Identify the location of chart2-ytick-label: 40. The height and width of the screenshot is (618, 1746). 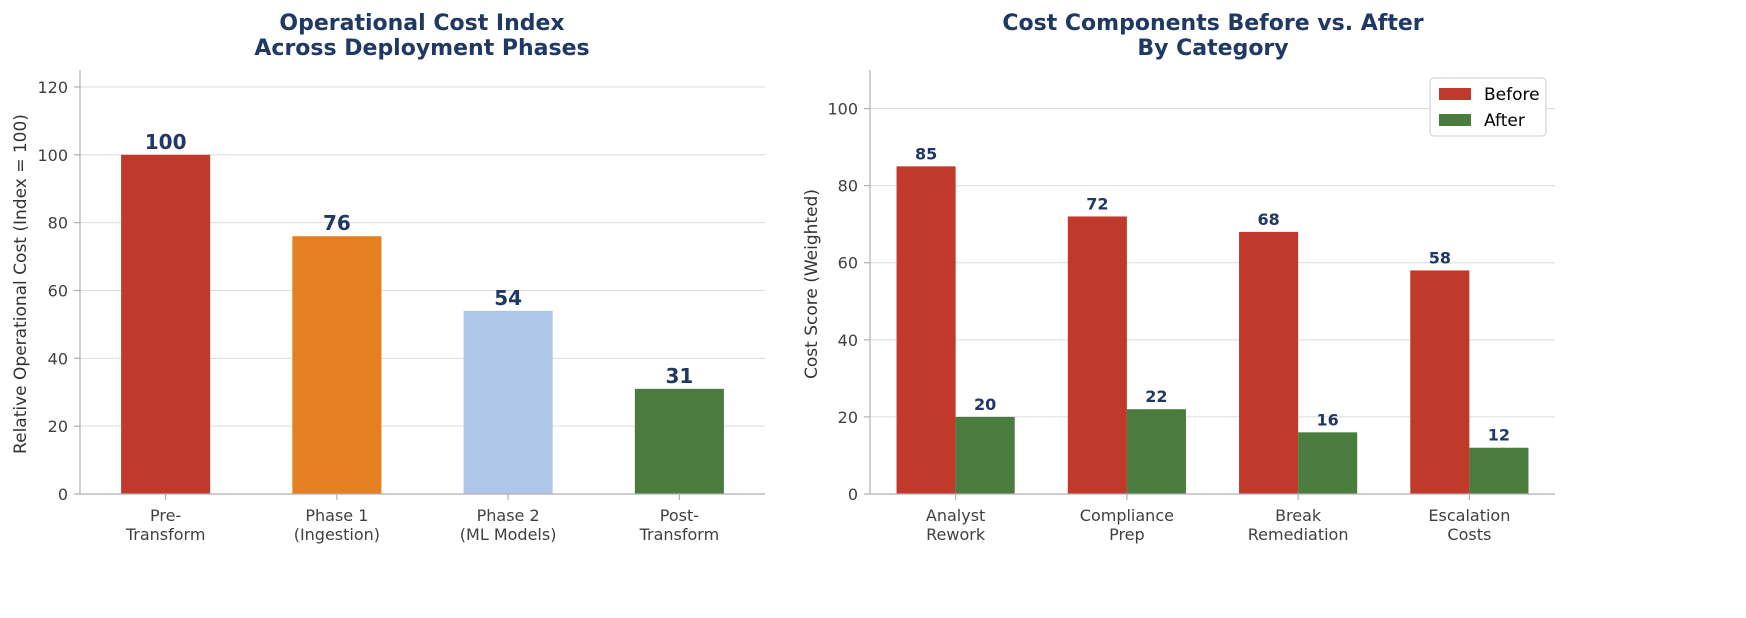
(848, 340).